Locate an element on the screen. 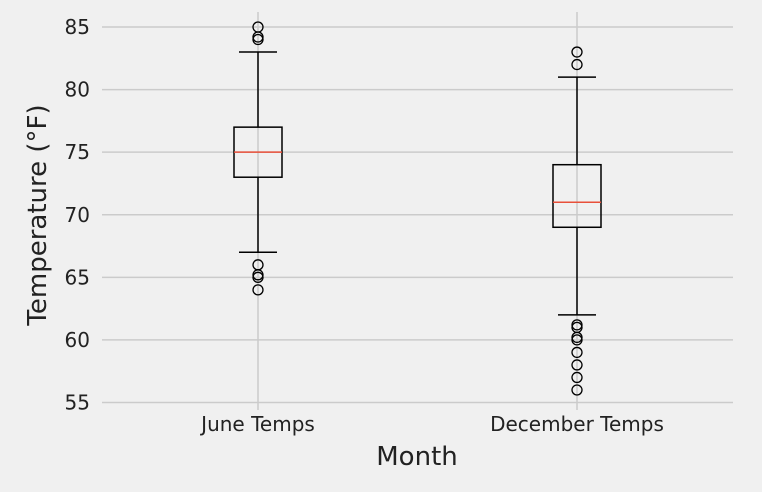 The height and width of the screenshot is (492, 762). y-tick-label: 55 is located at coordinates (77, 402).